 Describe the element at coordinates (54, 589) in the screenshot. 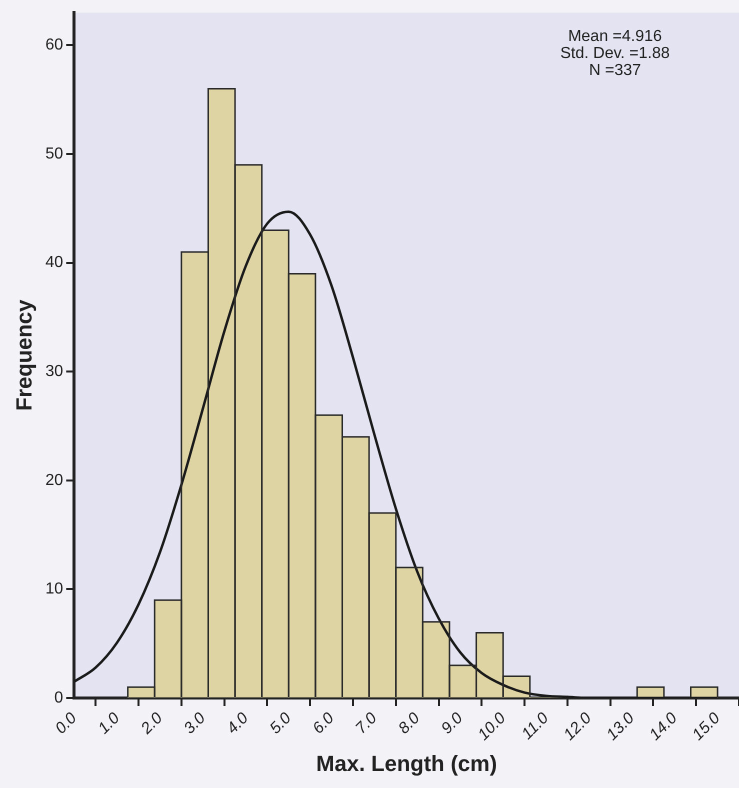

I see `y-tick-label: 10` at that location.